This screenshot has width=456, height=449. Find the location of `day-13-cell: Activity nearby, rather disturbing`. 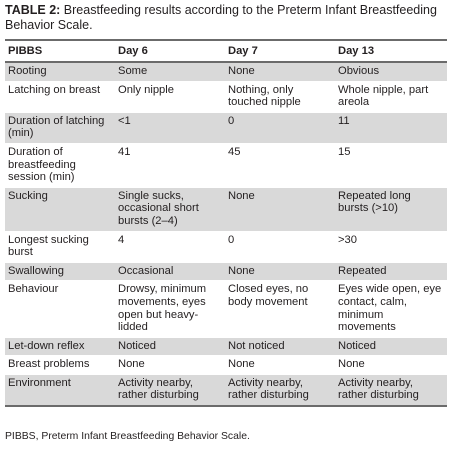

day-13-cell: Activity nearby, rather disturbing is located at coordinates (391, 391).